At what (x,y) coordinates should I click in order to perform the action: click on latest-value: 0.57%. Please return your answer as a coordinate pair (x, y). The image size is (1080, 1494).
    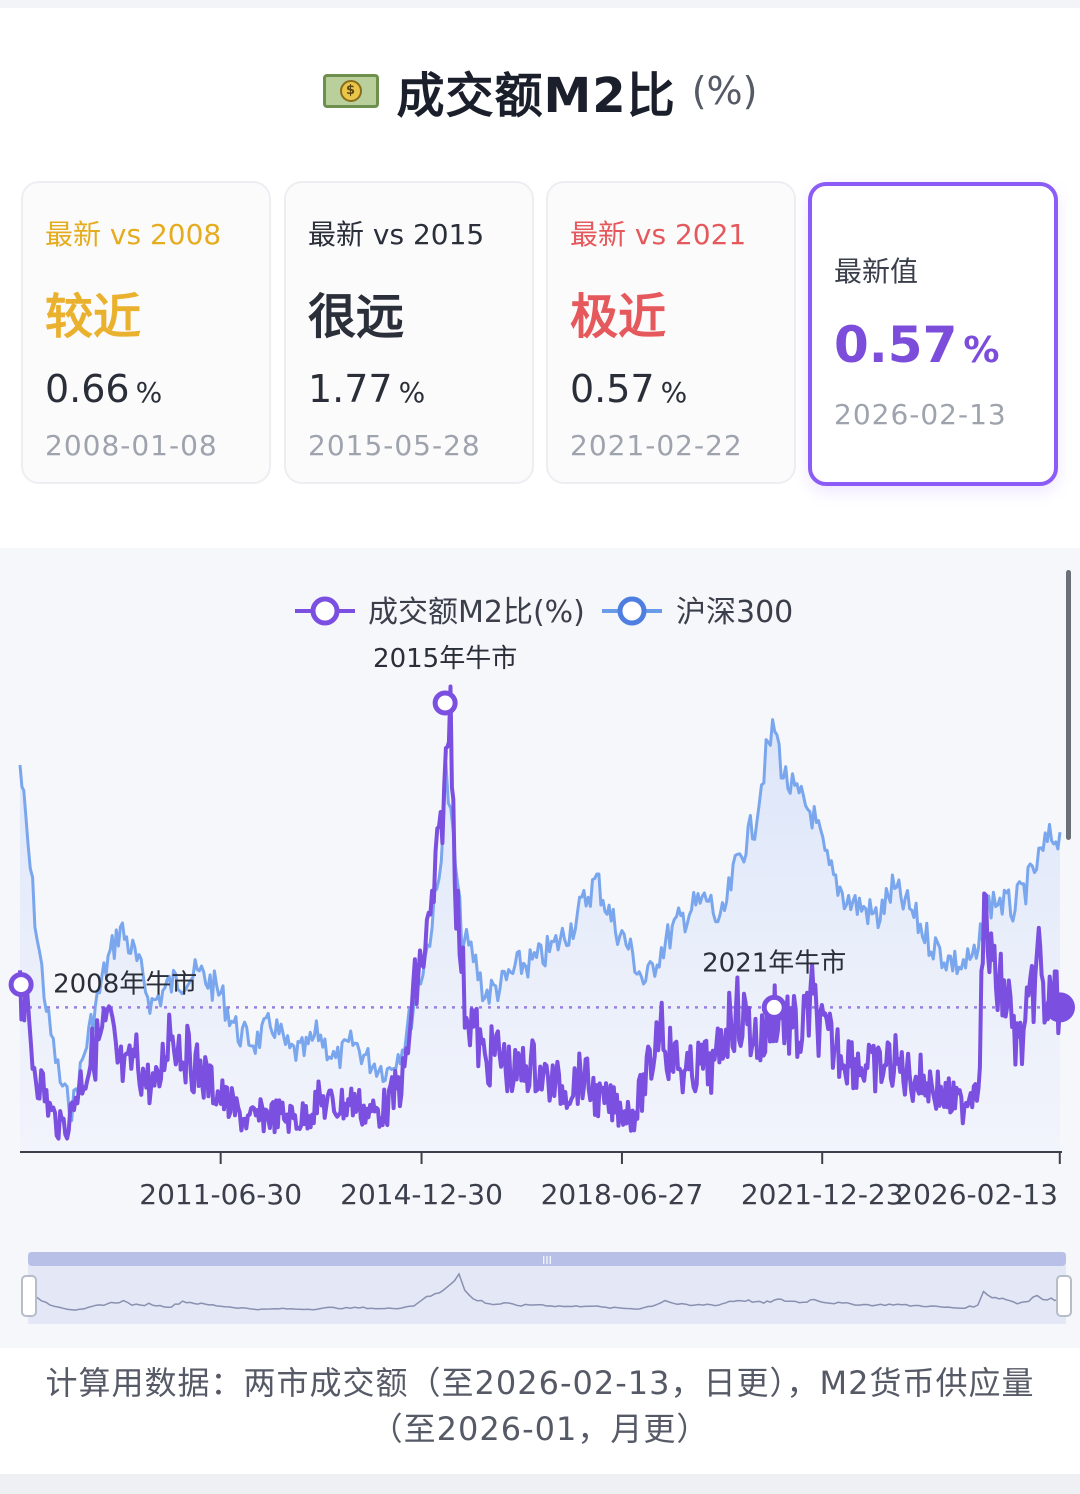
    Looking at the image, I should click on (917, 345).